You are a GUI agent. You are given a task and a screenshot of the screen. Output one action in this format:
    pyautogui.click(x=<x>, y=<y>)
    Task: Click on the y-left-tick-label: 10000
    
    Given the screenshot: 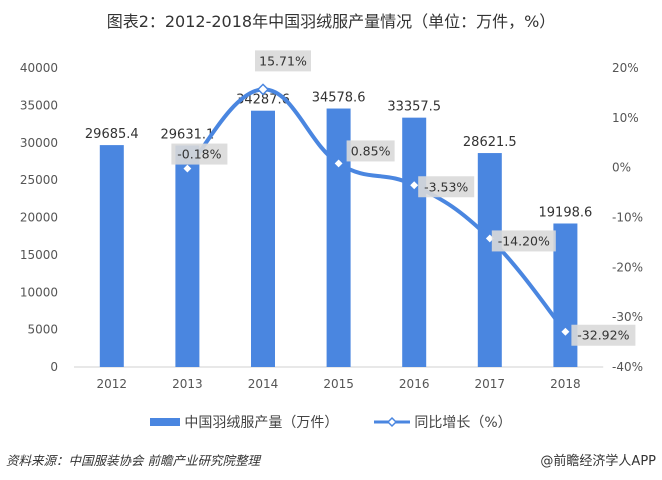 What is the action you would take?
    pyautogui.click(x=39, y=292)
    